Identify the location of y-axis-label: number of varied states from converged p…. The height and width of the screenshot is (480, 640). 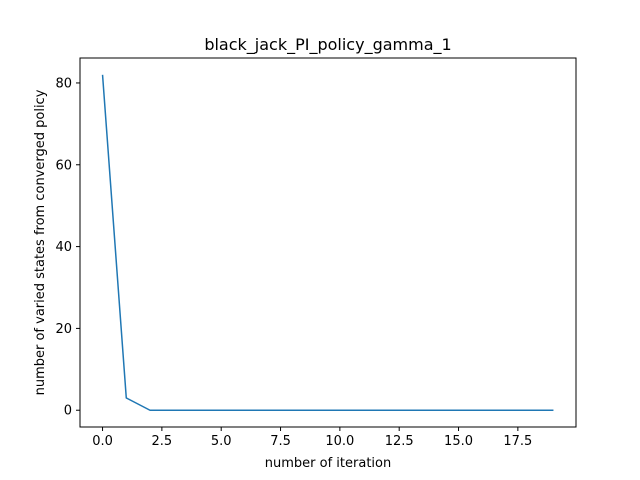
(40, 242).